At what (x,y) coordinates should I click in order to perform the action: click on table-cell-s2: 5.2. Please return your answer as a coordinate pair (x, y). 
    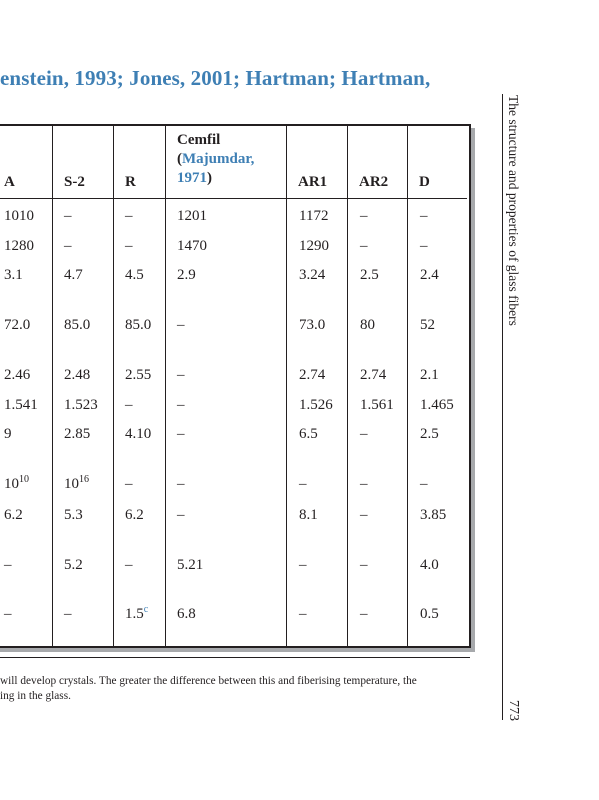
    Looking at the image, I should click on (73, 565).